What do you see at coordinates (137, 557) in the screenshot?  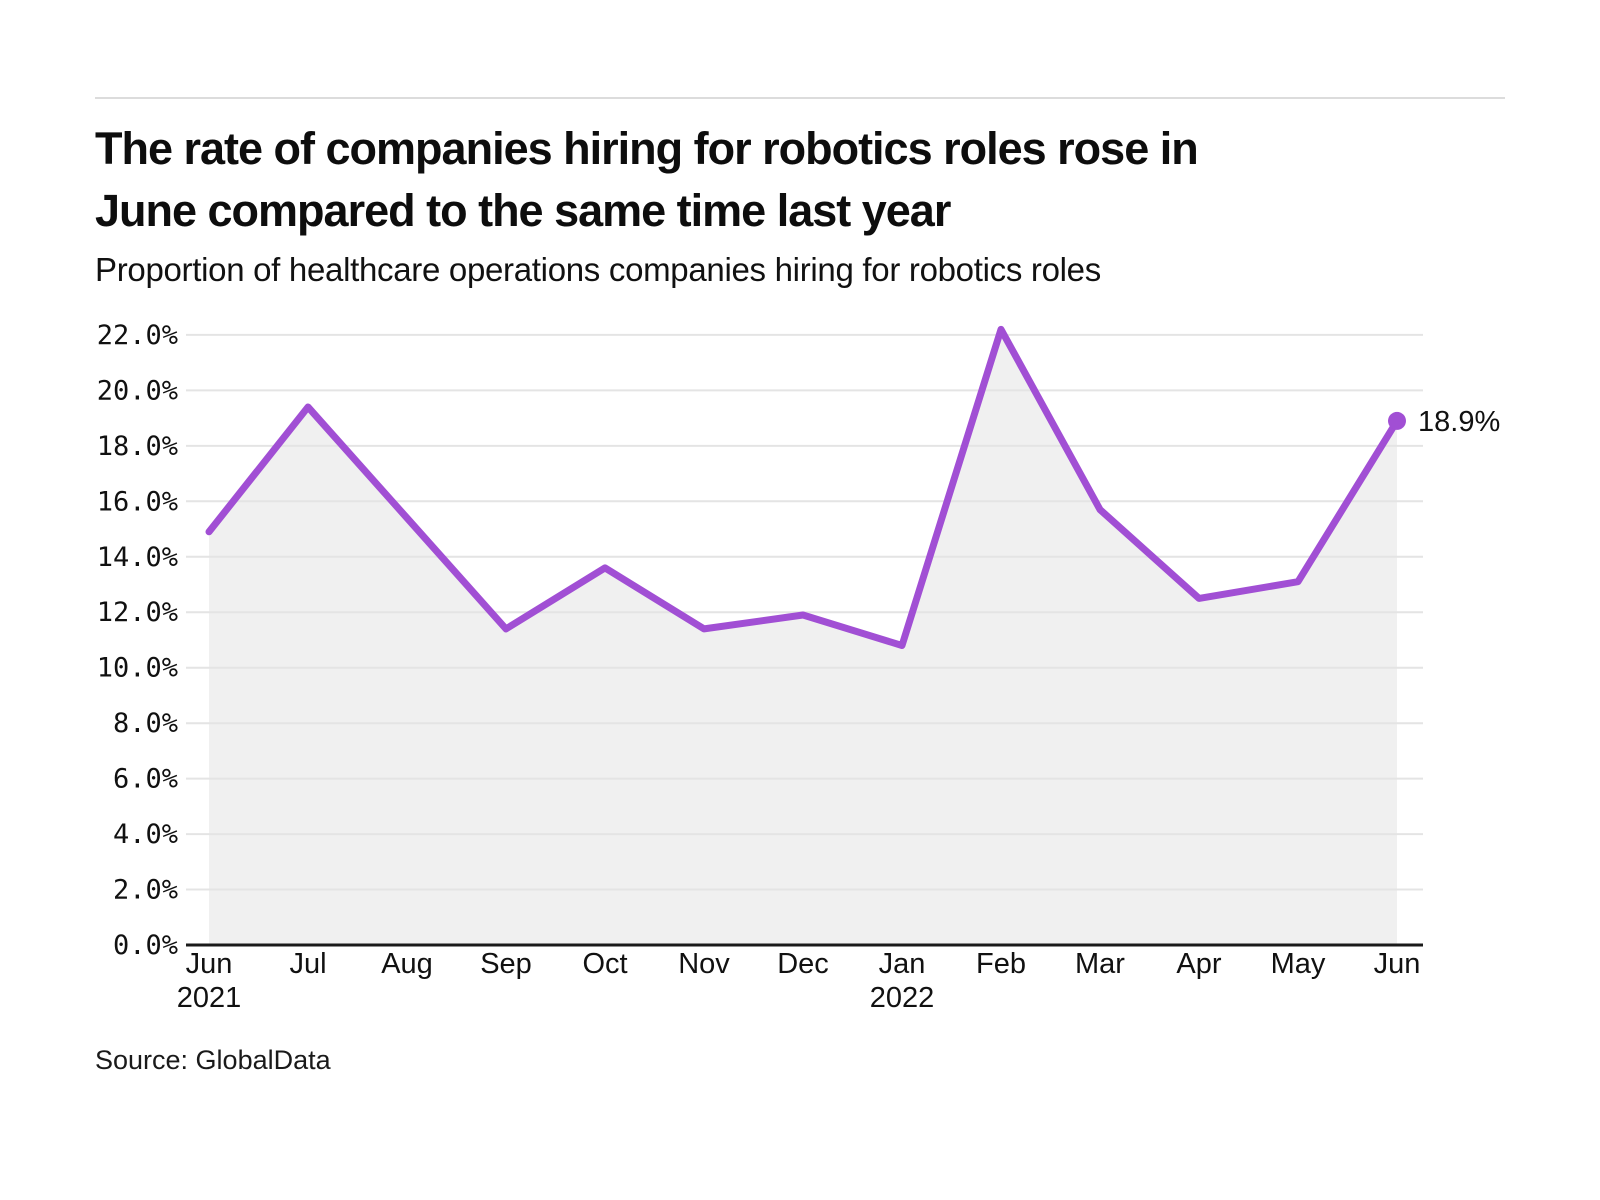 I see `y-tick-label: 14.0%` at bounding box center [137, 557].